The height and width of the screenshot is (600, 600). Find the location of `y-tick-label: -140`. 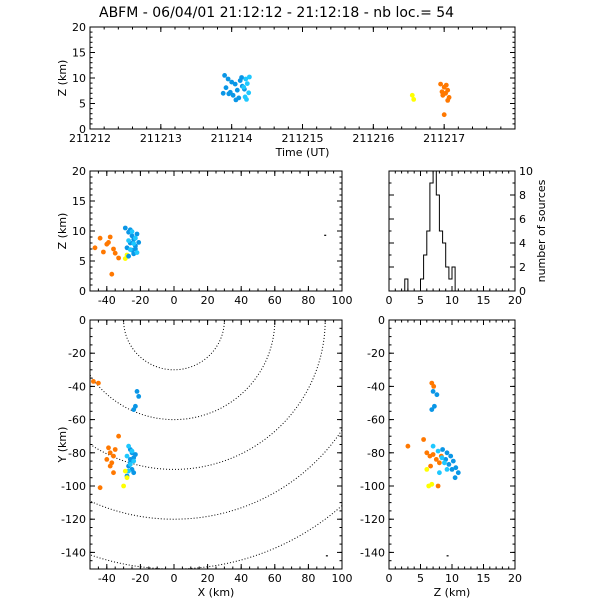

y-tick-label: -140 is located at coordinates (73, 552).